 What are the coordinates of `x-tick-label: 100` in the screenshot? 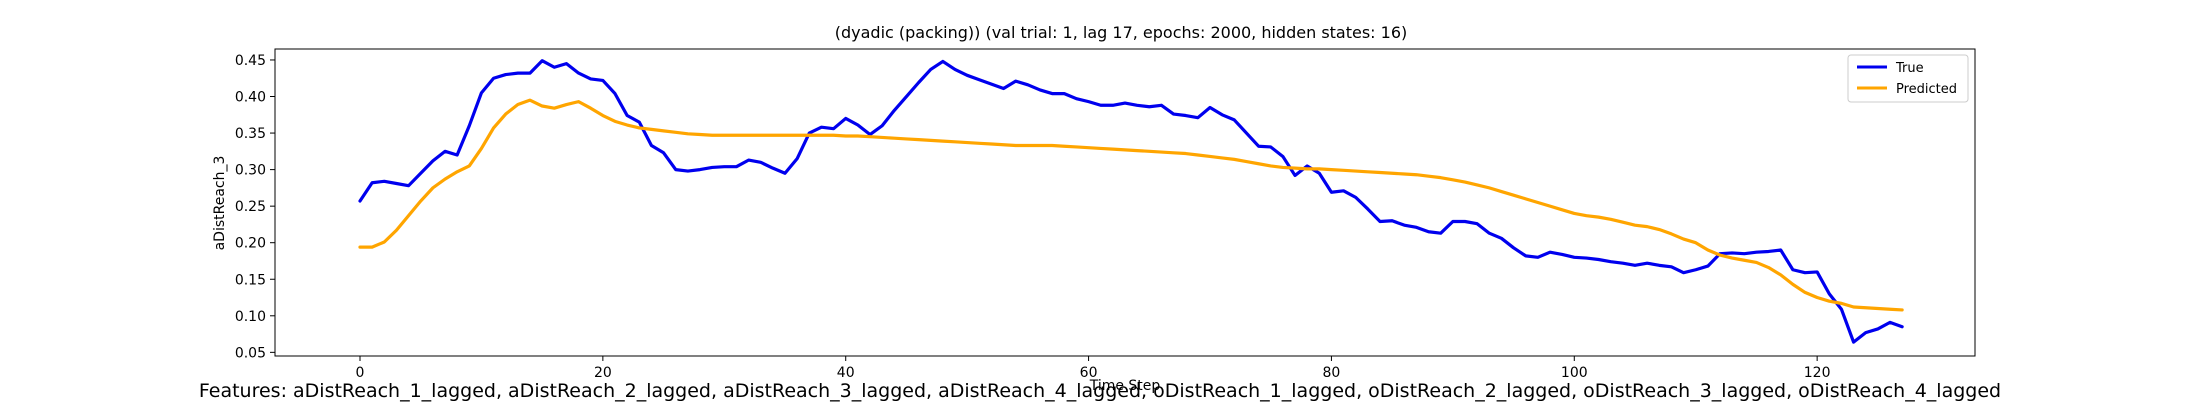 It's located at (1574, 373).